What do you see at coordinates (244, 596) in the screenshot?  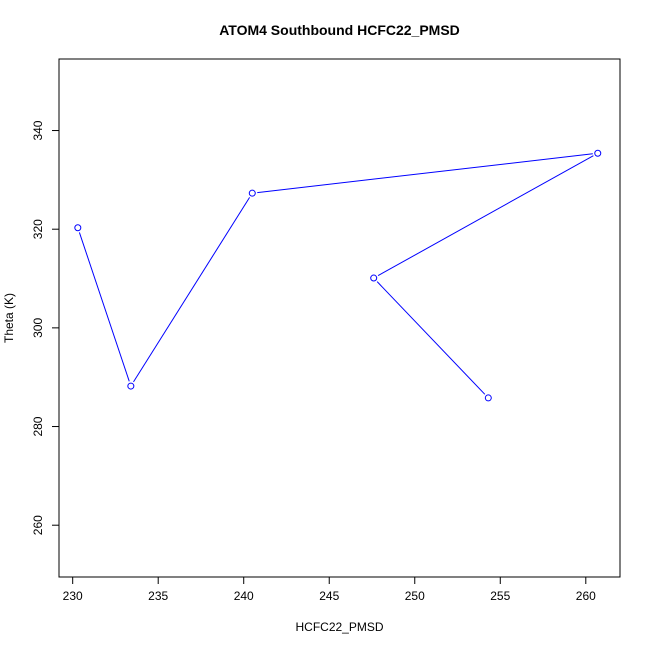 I see `x-tick-label: 240` at bounding box center [244, 596].